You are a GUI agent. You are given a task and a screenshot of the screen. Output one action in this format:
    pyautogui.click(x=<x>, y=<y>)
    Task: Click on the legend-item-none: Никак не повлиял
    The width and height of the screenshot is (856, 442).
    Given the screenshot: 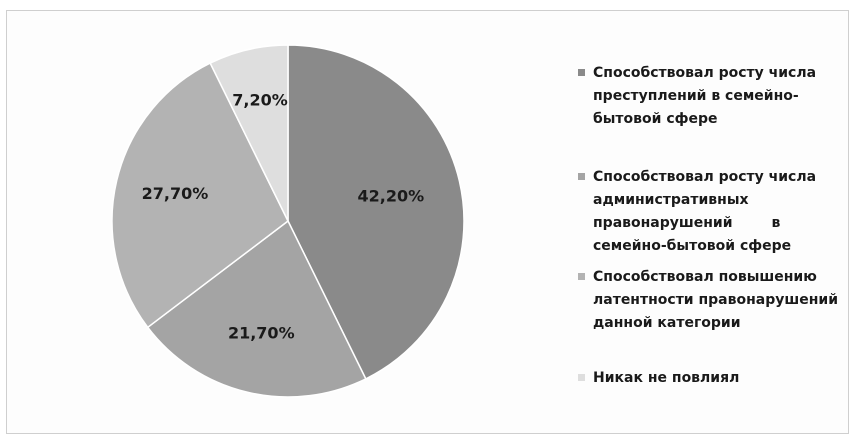 What is the action you would take?
    pyautogui.click(x=658, y=378)
    